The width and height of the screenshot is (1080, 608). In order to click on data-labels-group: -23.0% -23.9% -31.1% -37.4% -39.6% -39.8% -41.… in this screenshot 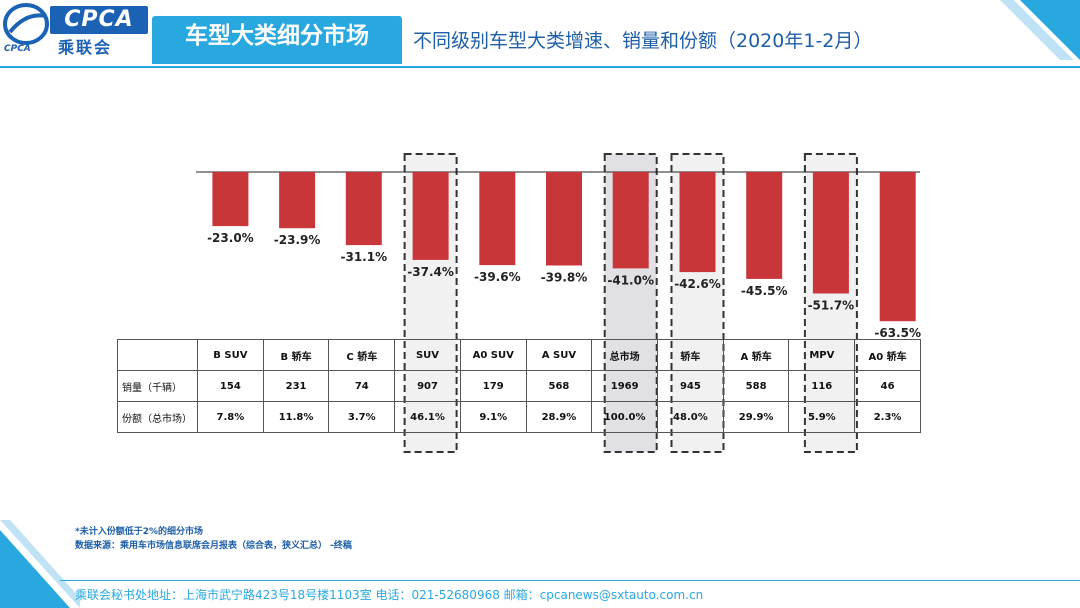, I will do `click(564, 285)`.